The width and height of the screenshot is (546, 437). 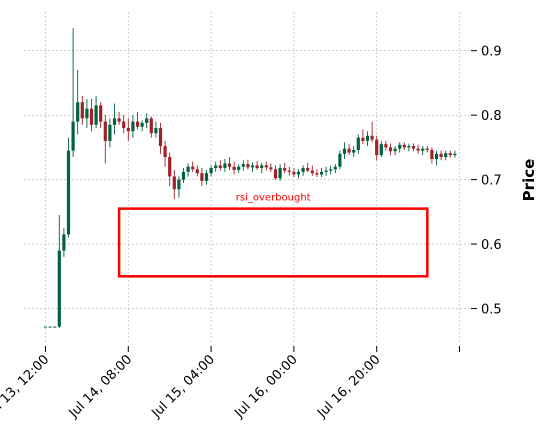 I want to click on rsi-overbought-label: rsi_overbought, so click(x=273, y=198).